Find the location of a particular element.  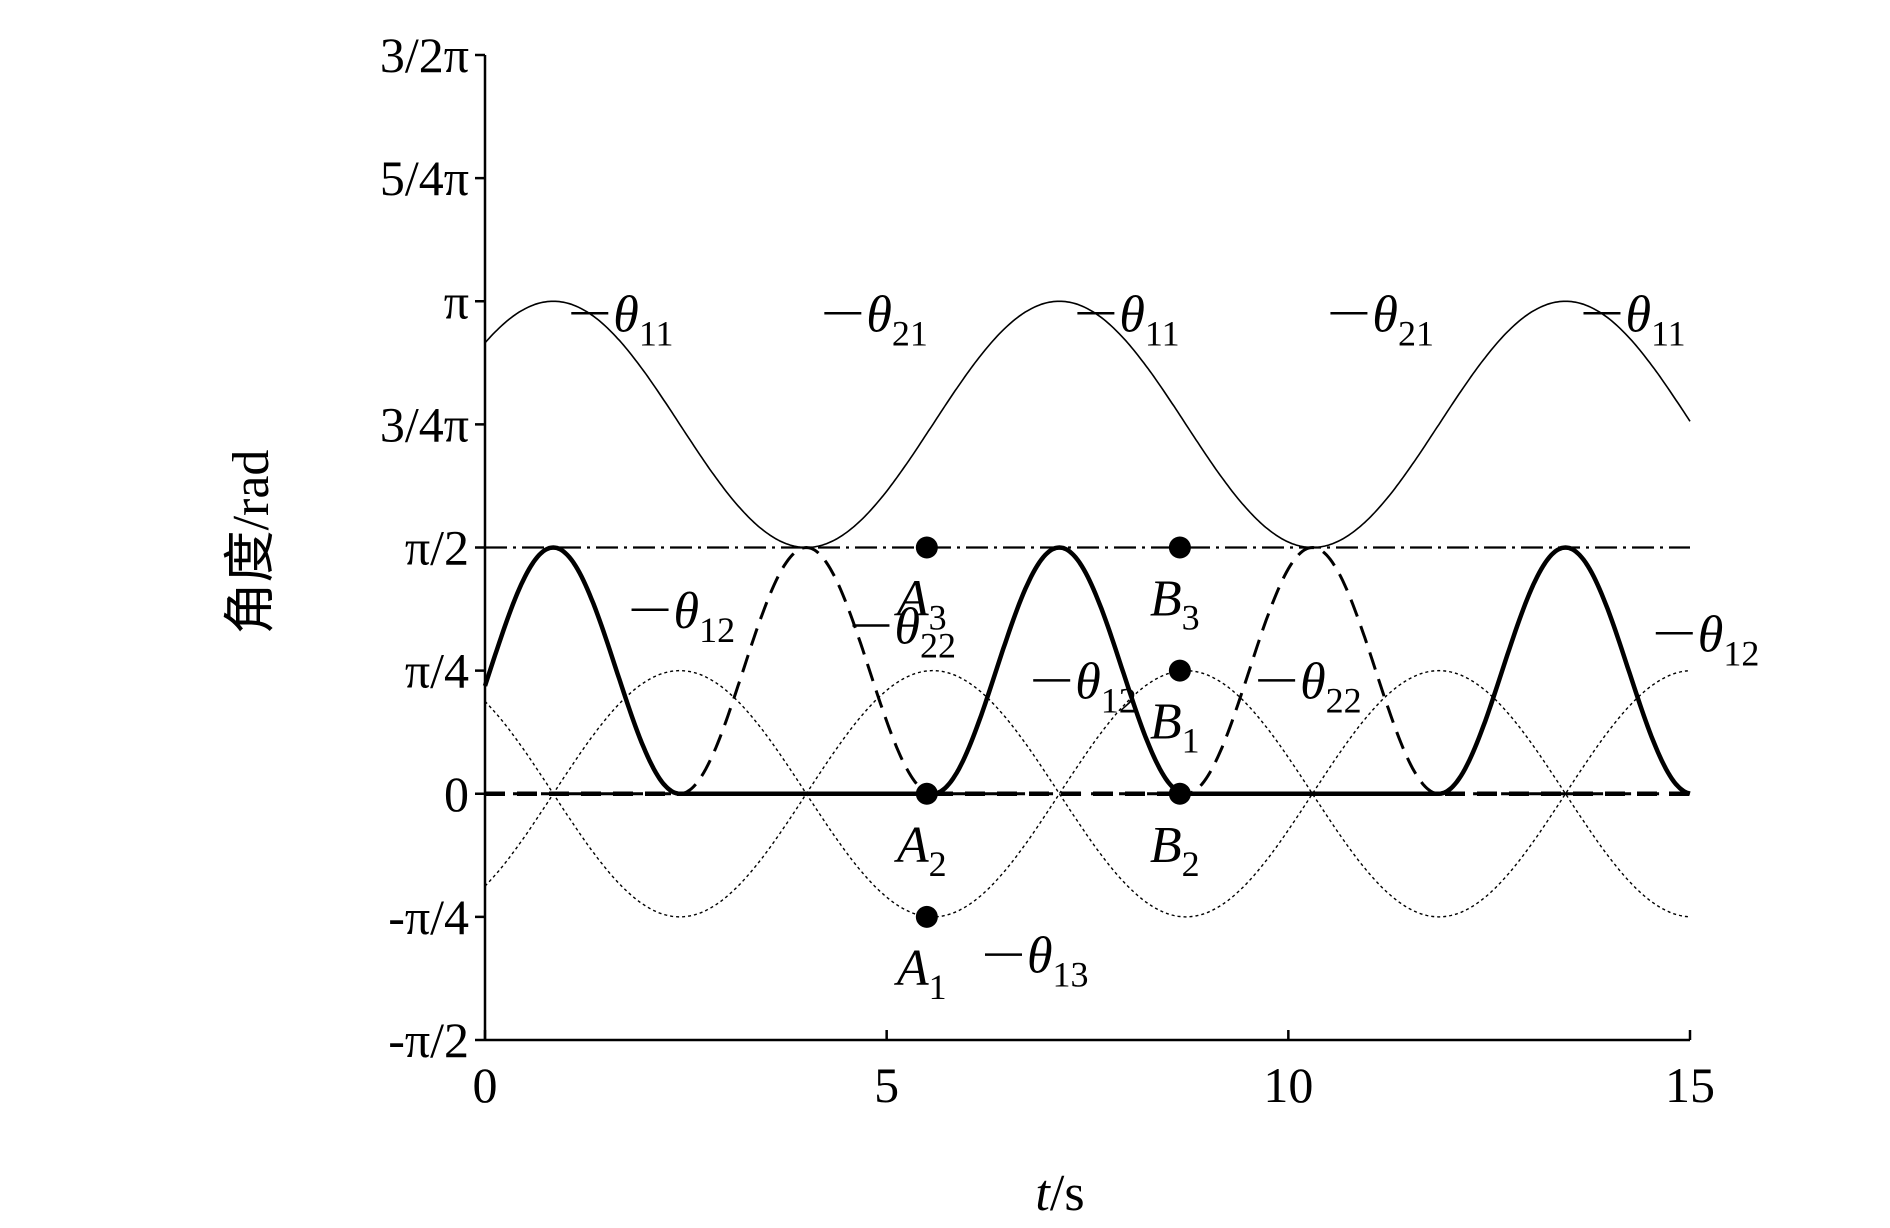

y-tick-label: 3/2π is located at coordinates (424, 55).